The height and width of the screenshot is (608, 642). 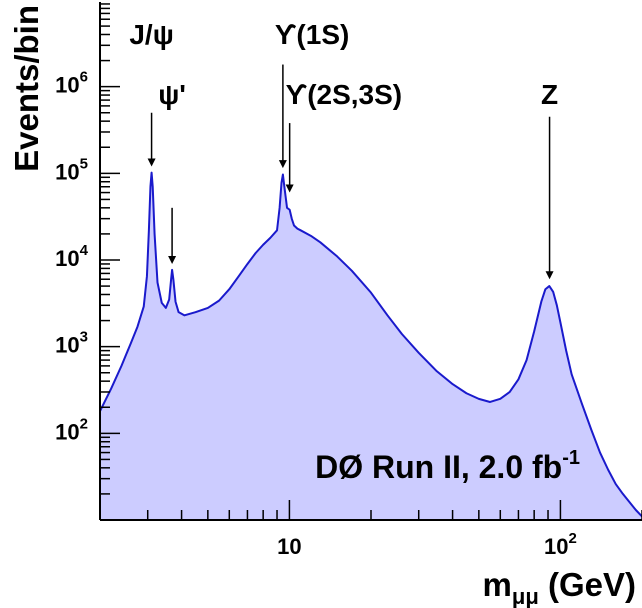 I want to click on y-axis-title: Events/bin, so click(x=26, y=88).